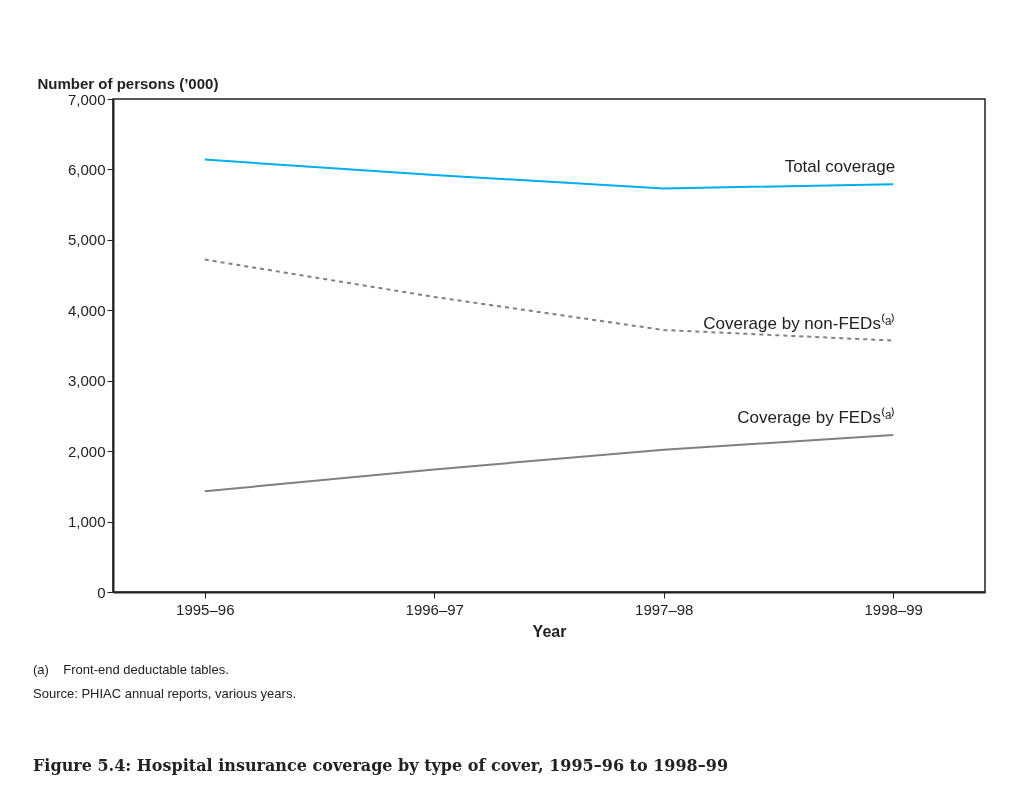  Describe the element at coordinates (86, 99) in the screenshot. I see `y-tick-label: 7,000` at that location.